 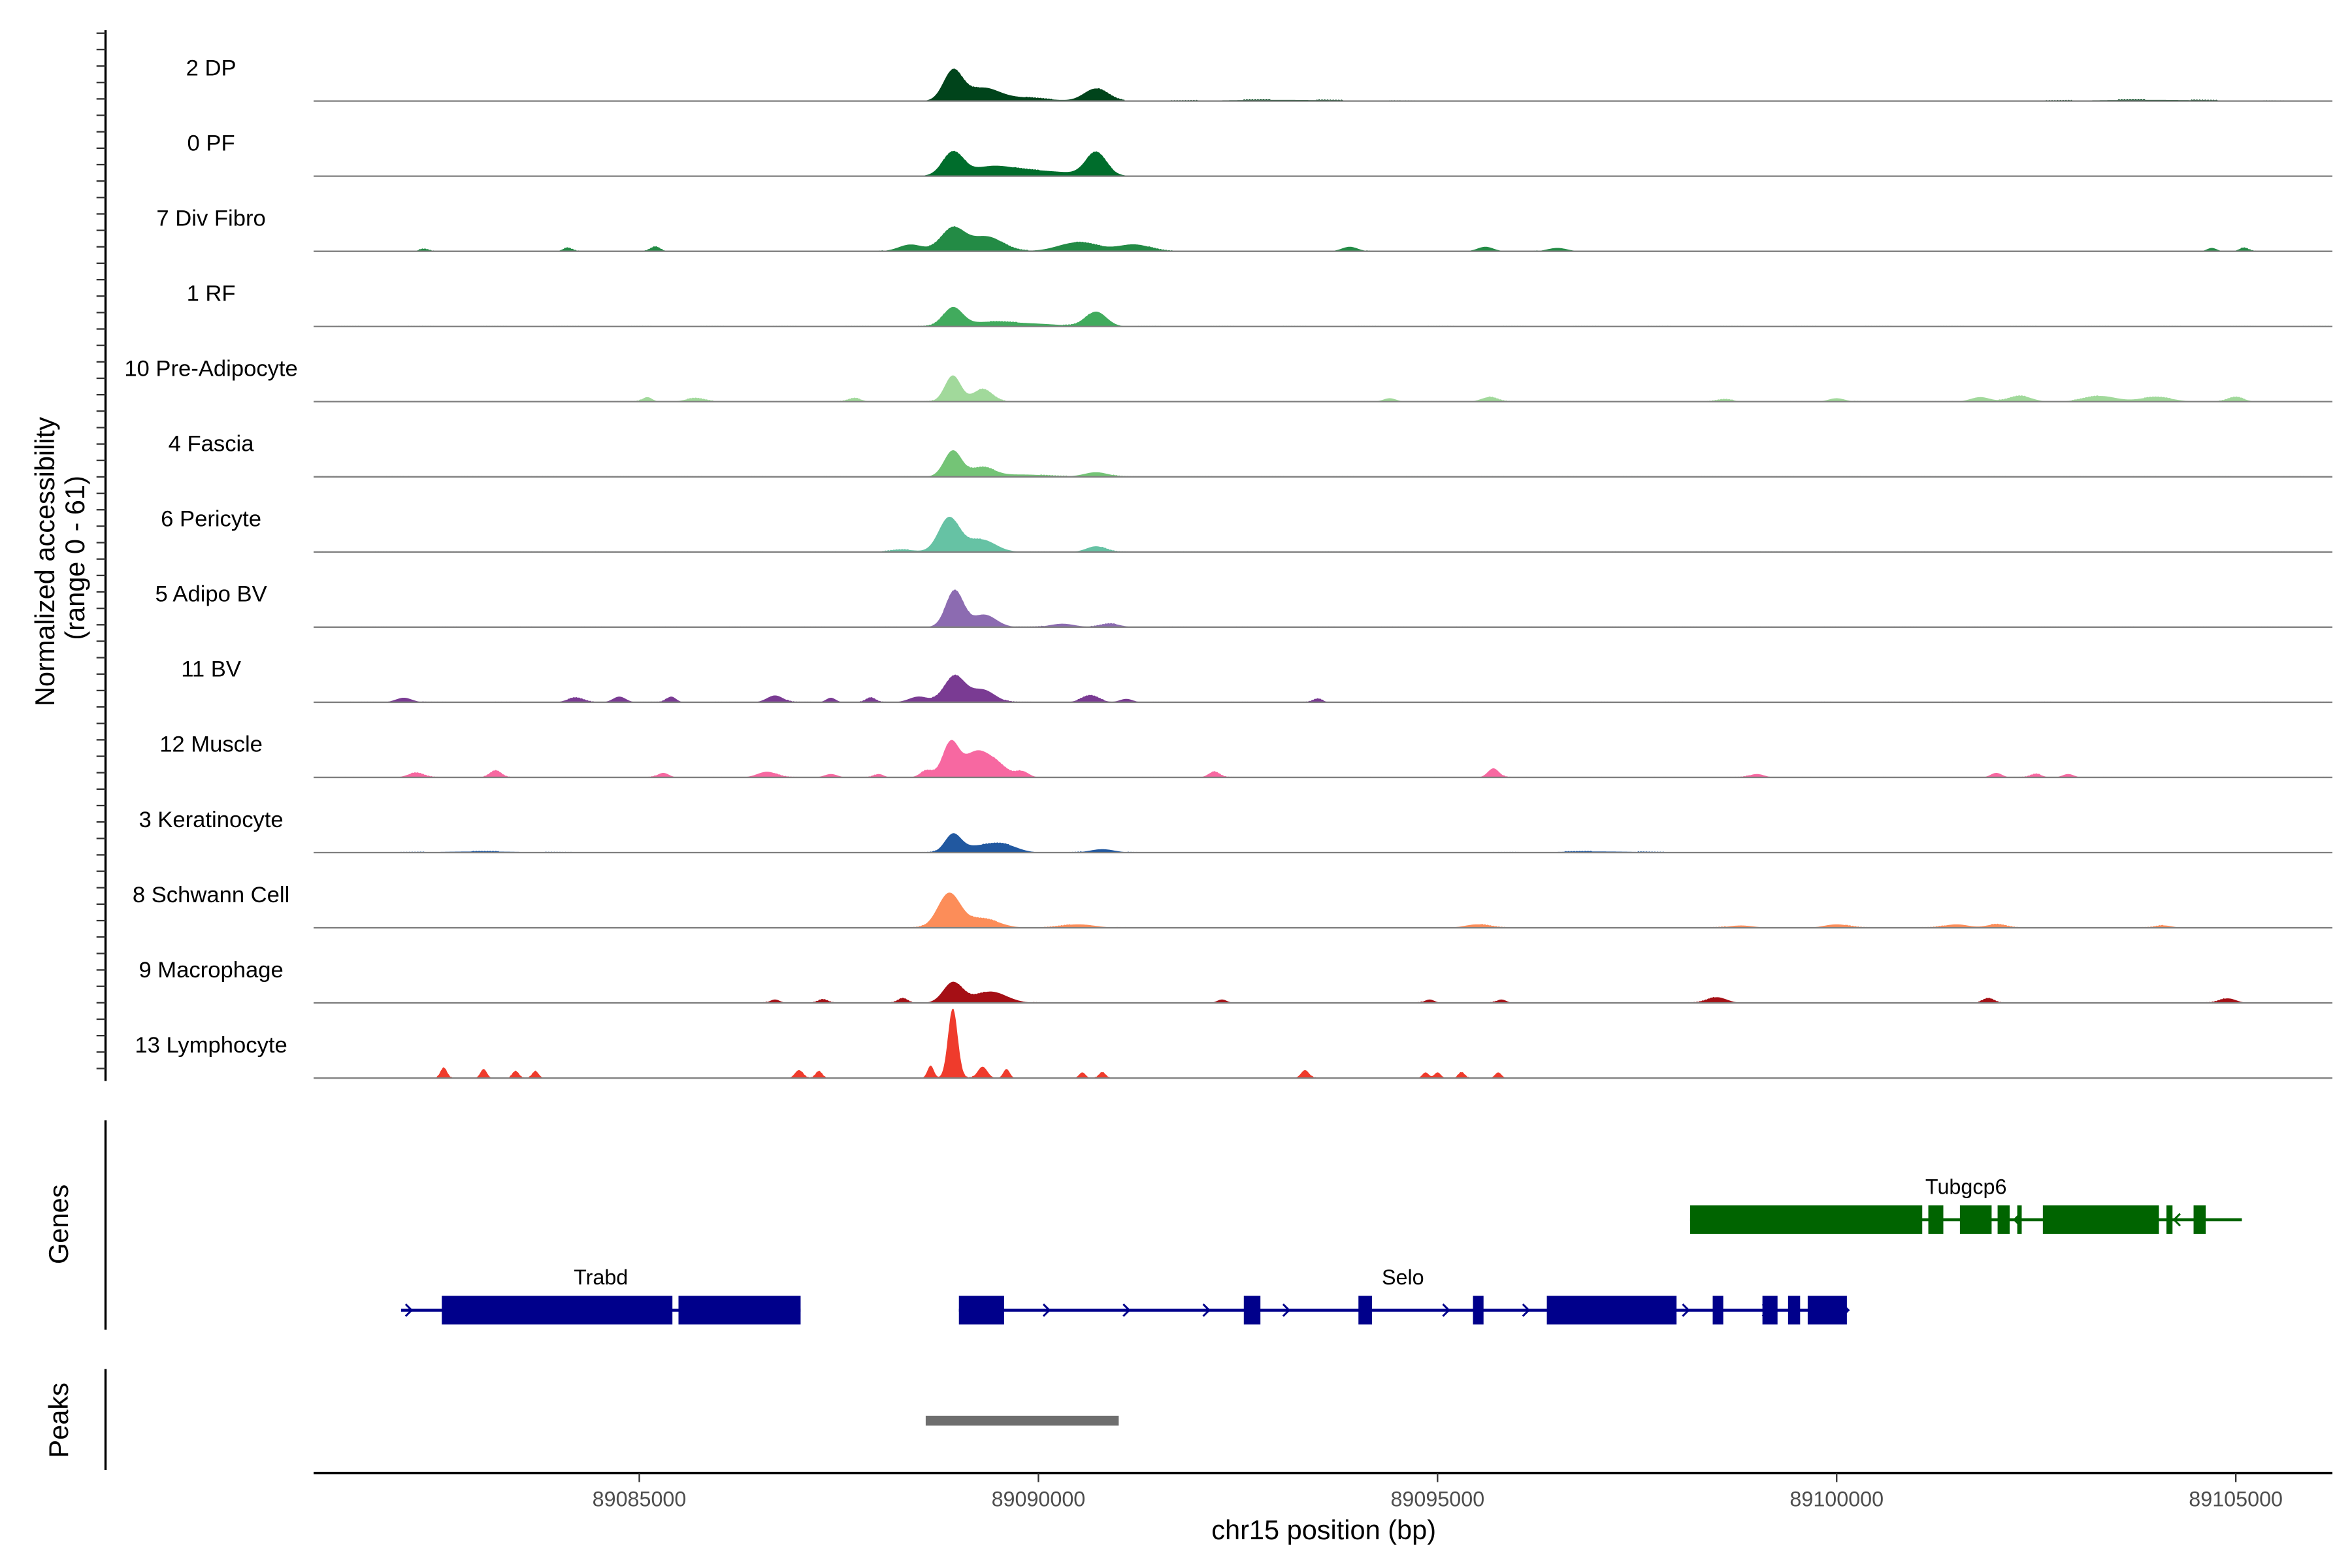 I want to click on x-tick-label: 89105000, so click(x=2236, y=1499).